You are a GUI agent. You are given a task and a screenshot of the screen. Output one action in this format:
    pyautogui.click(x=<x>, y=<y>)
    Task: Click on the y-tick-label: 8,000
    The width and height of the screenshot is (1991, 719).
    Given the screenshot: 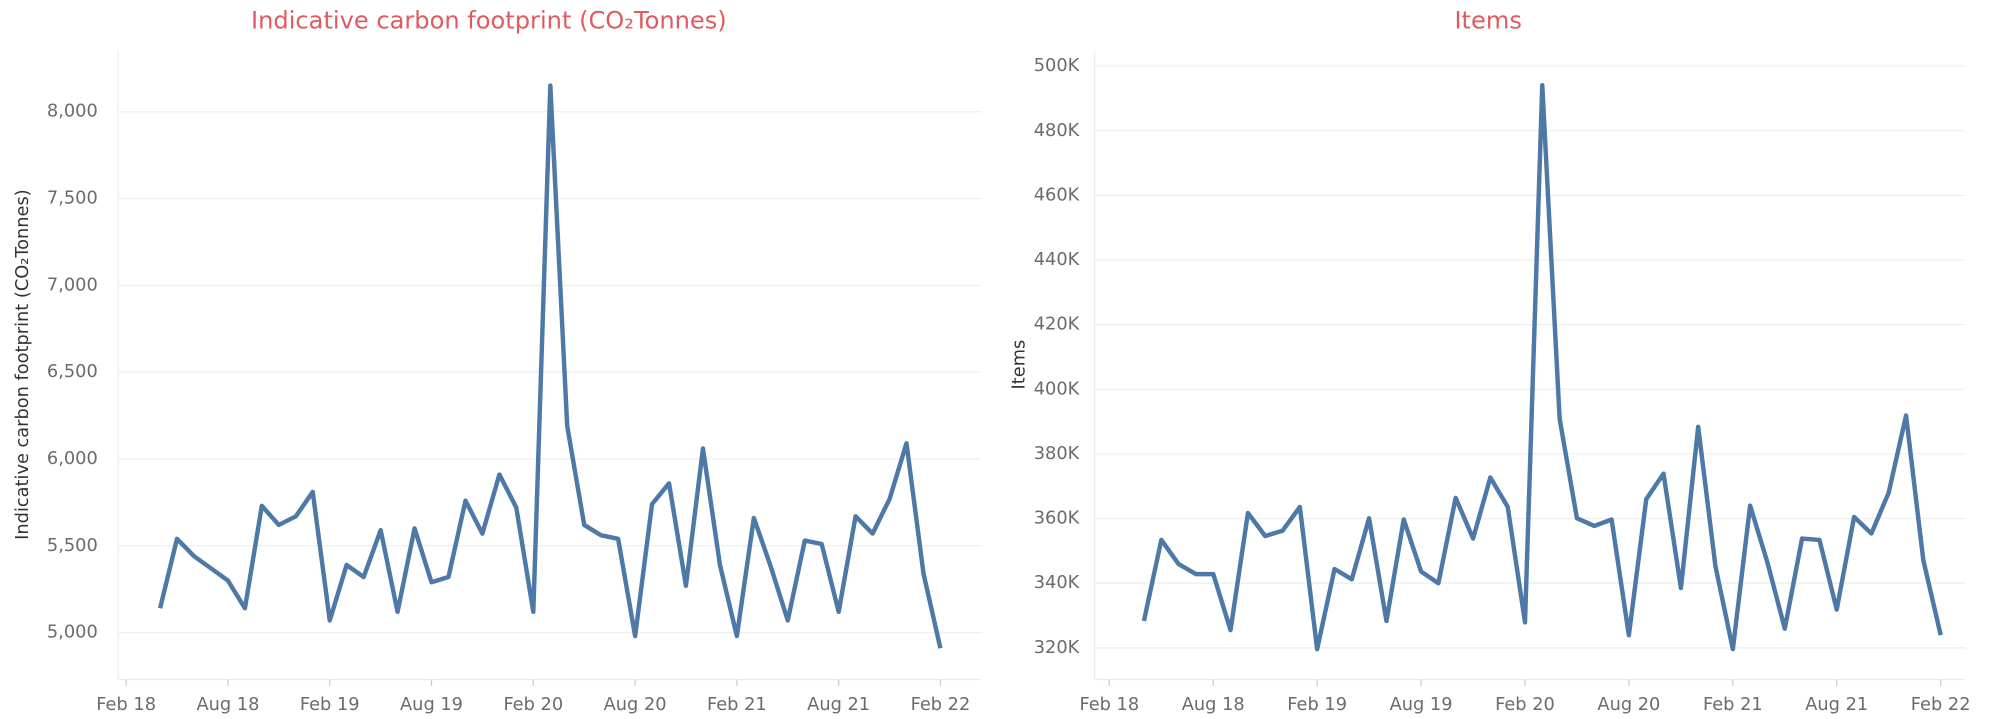 What is the action you would take?
    pyautogui.click(x=72, y=112)
    